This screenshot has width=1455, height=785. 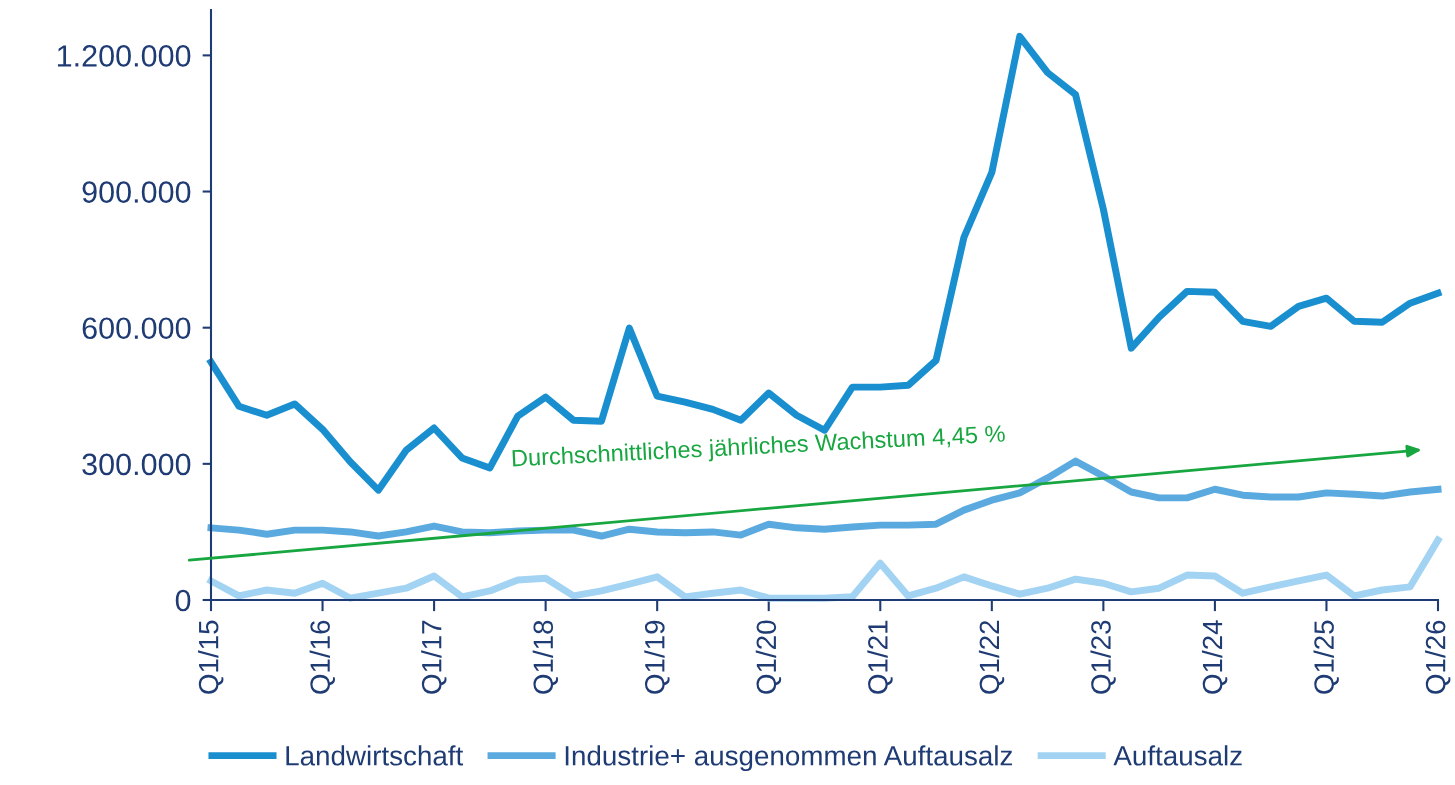 I want to click on y-tick-label: 900.000, so click(x=136, y=192).